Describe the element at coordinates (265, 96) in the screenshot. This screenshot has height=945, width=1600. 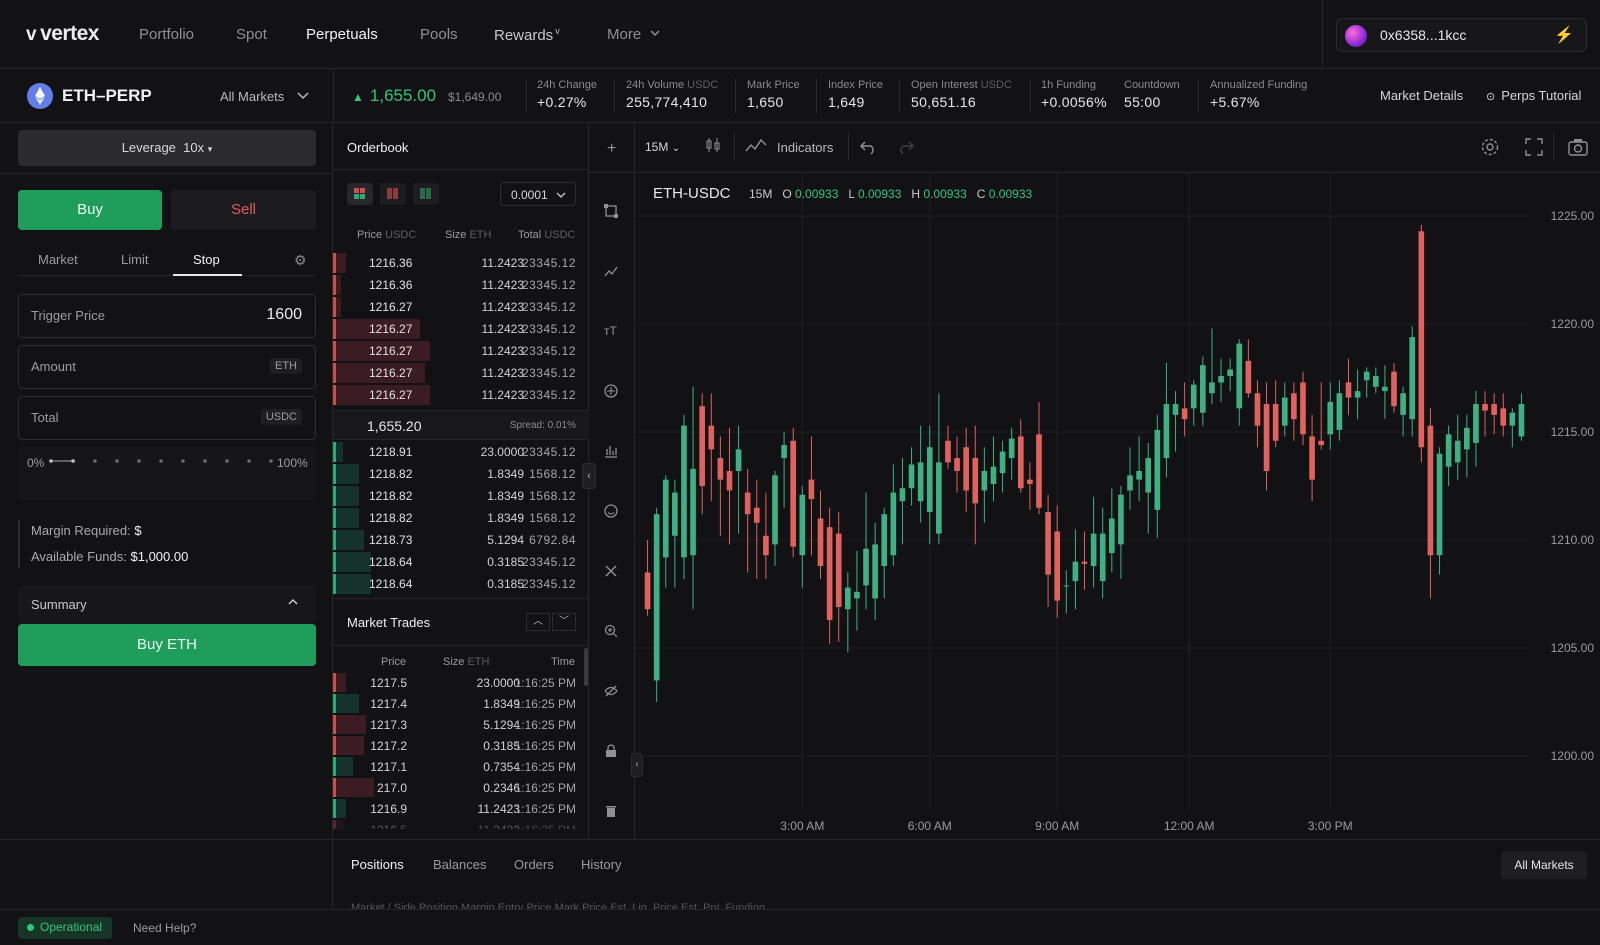
I see `all-markets-dropdown: All Markets` at that location.